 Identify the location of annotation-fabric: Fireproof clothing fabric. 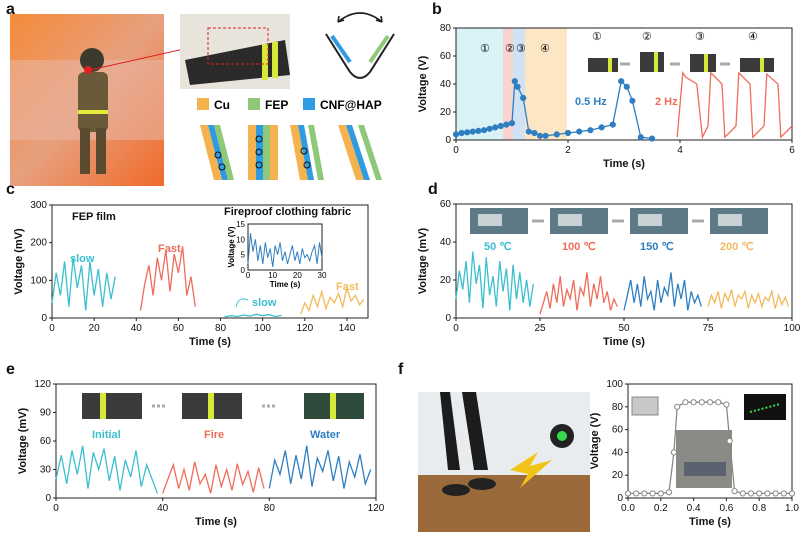
(287, 212).